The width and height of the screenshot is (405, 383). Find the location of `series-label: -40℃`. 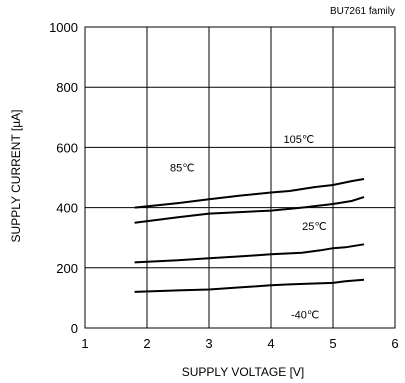

series-label: -40℃ is located at coordinates (305, 315).